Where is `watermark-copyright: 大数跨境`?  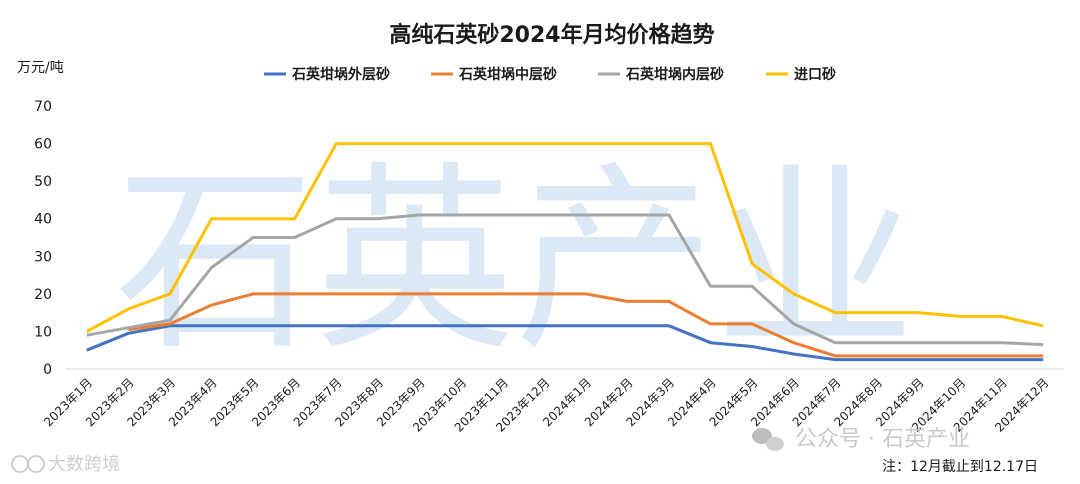
watermark-copyright: 大数跨境 is located at coordinates (84, 464).